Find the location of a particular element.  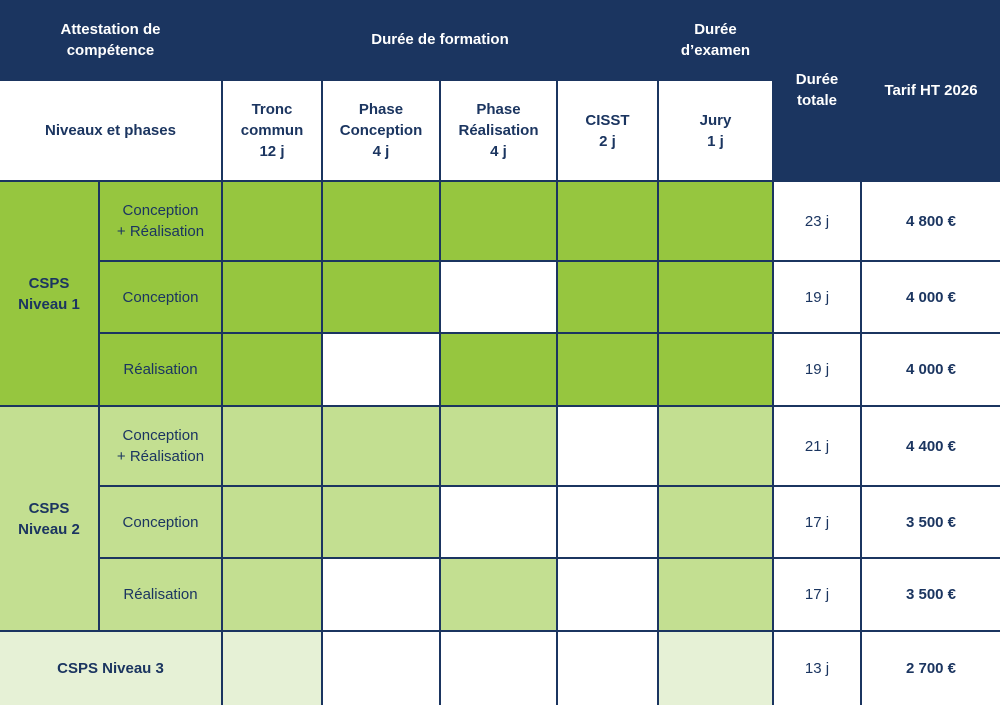

level-label: CSPS Niveau 3 is located at coordinates (110, 668).